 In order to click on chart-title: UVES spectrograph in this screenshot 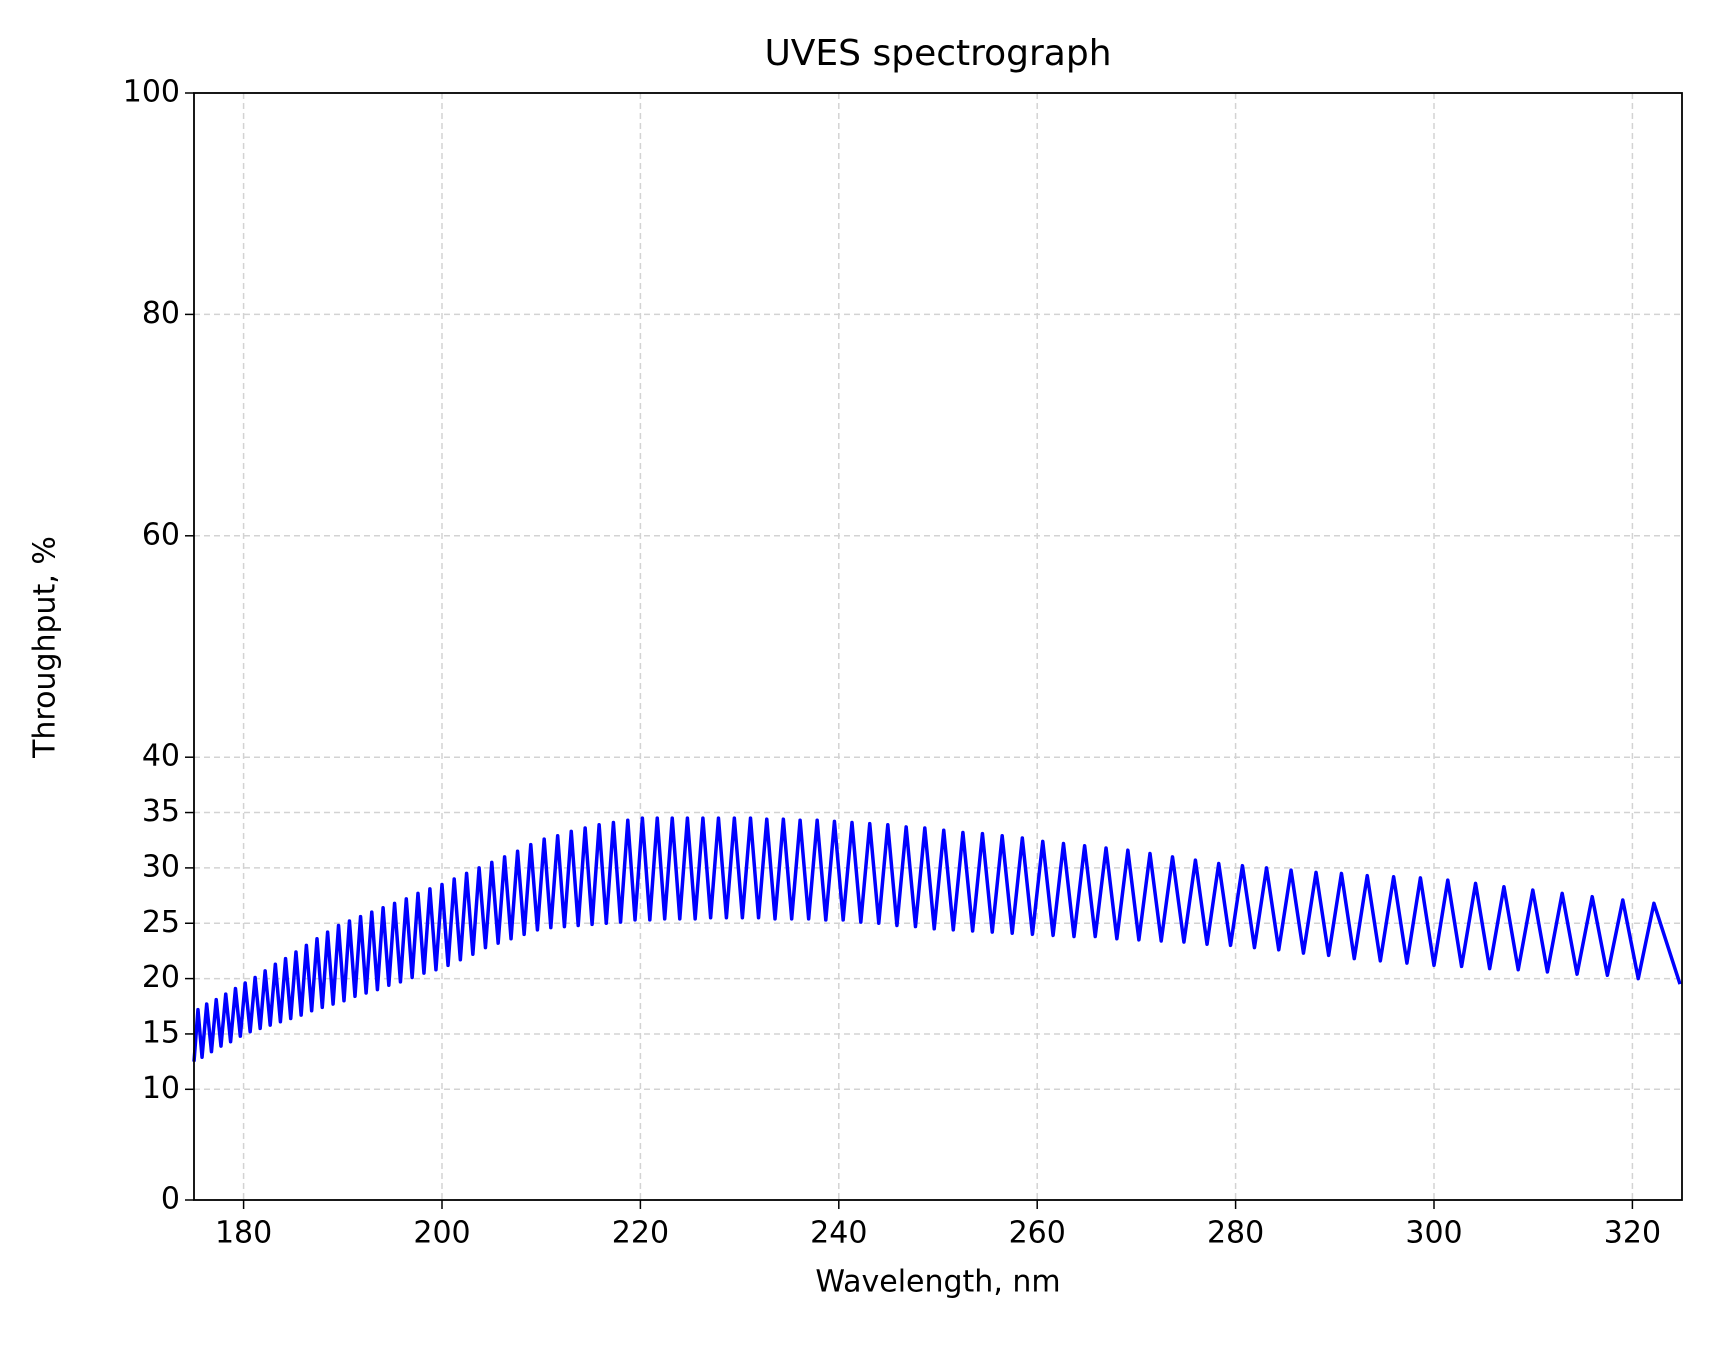, I will do `click(937, 53)`.